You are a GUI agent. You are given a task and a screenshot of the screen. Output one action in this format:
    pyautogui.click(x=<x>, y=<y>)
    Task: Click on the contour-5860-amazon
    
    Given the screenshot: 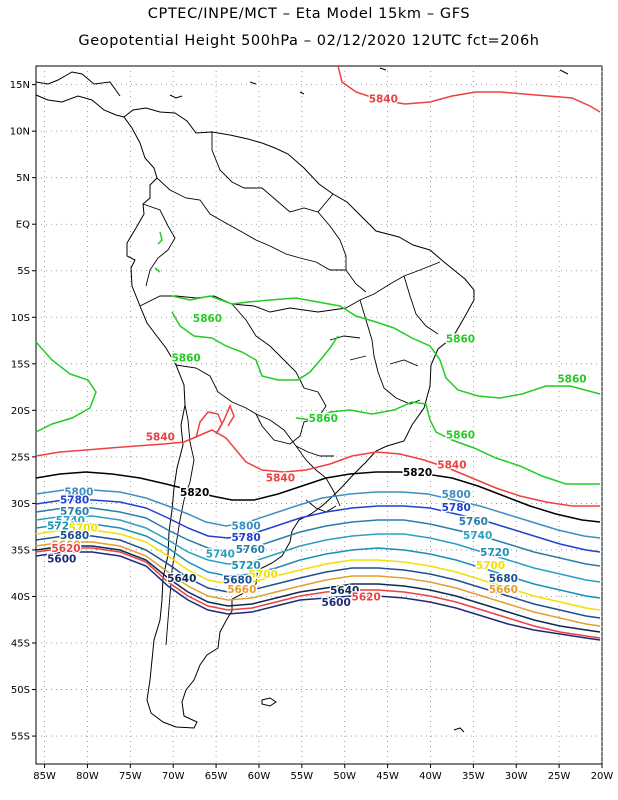 What is the action you would take?
    pyautogui.click(x=158, y=252)
    